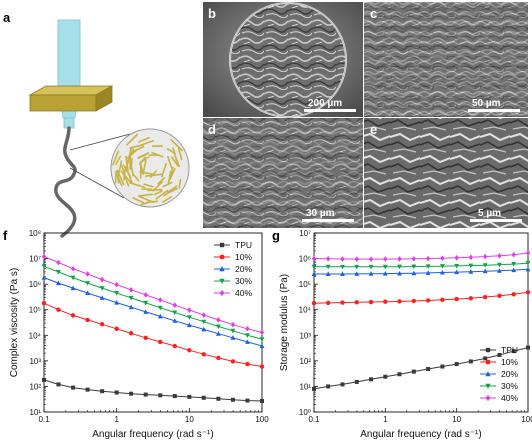  What do you see at coordinates (147, 169) in the screenshot?
I see `aligned-fibers` at bounding box center [147, 169].